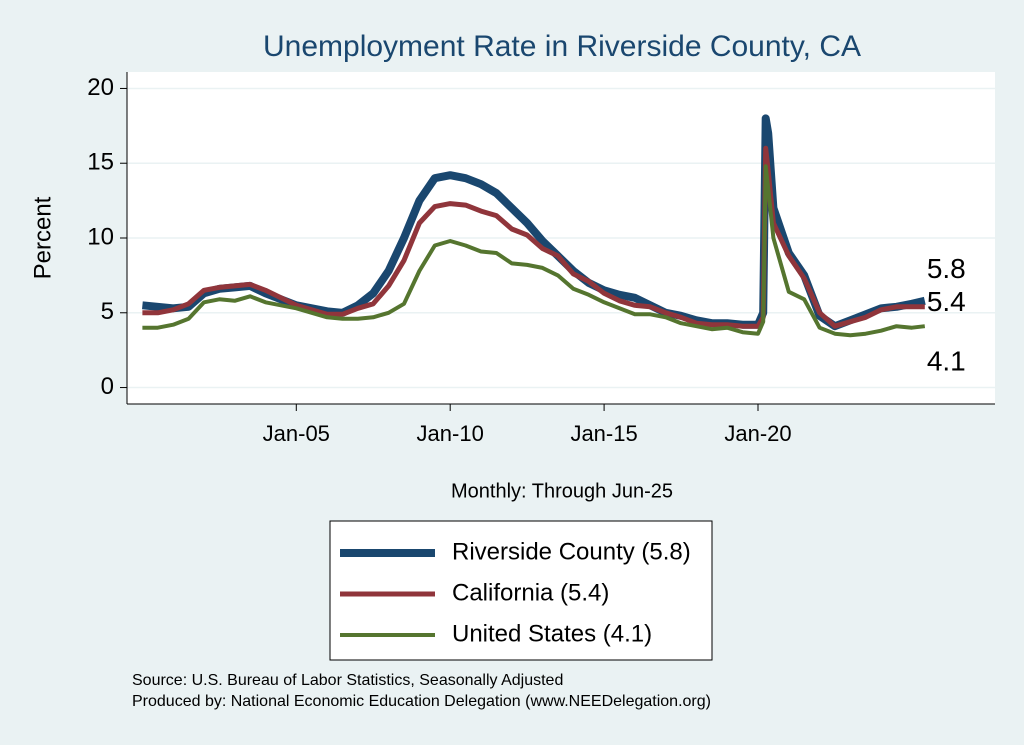 The image size is (1024, 745). I want to click on y-tick-label: 0, so click(107, 386).